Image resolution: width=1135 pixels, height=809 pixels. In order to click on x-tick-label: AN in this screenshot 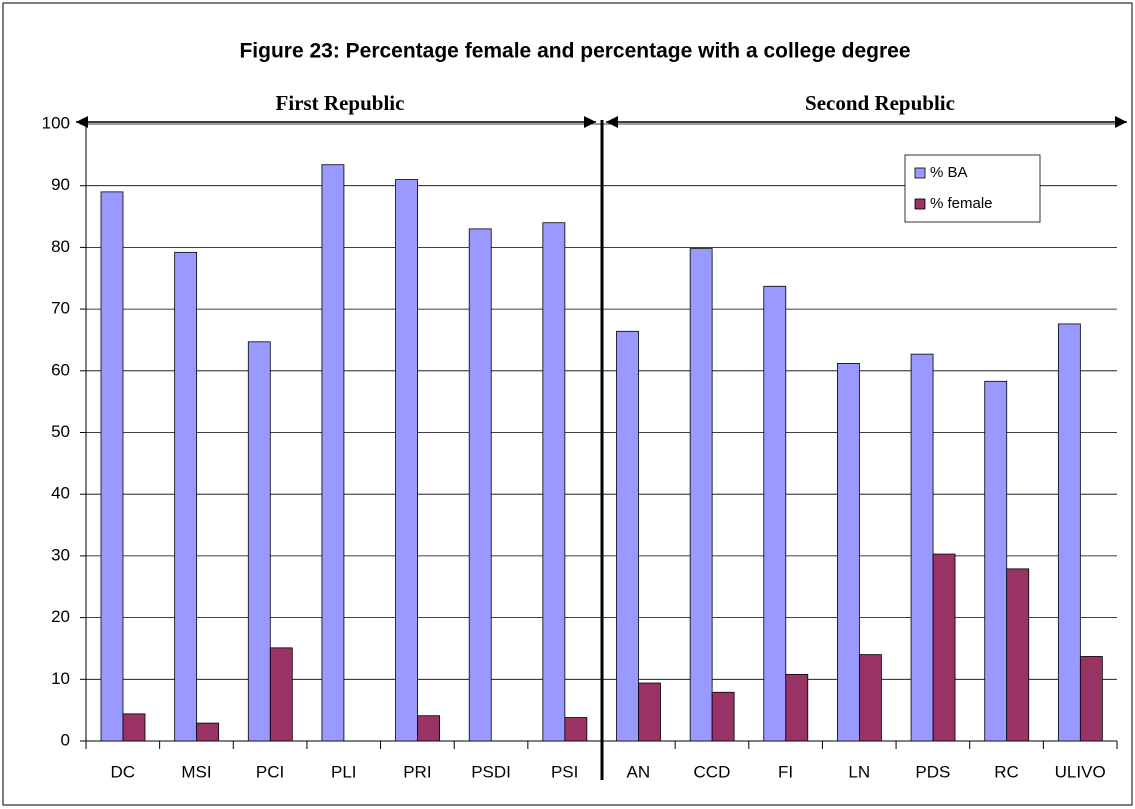, I will do `click(639, 771)`.